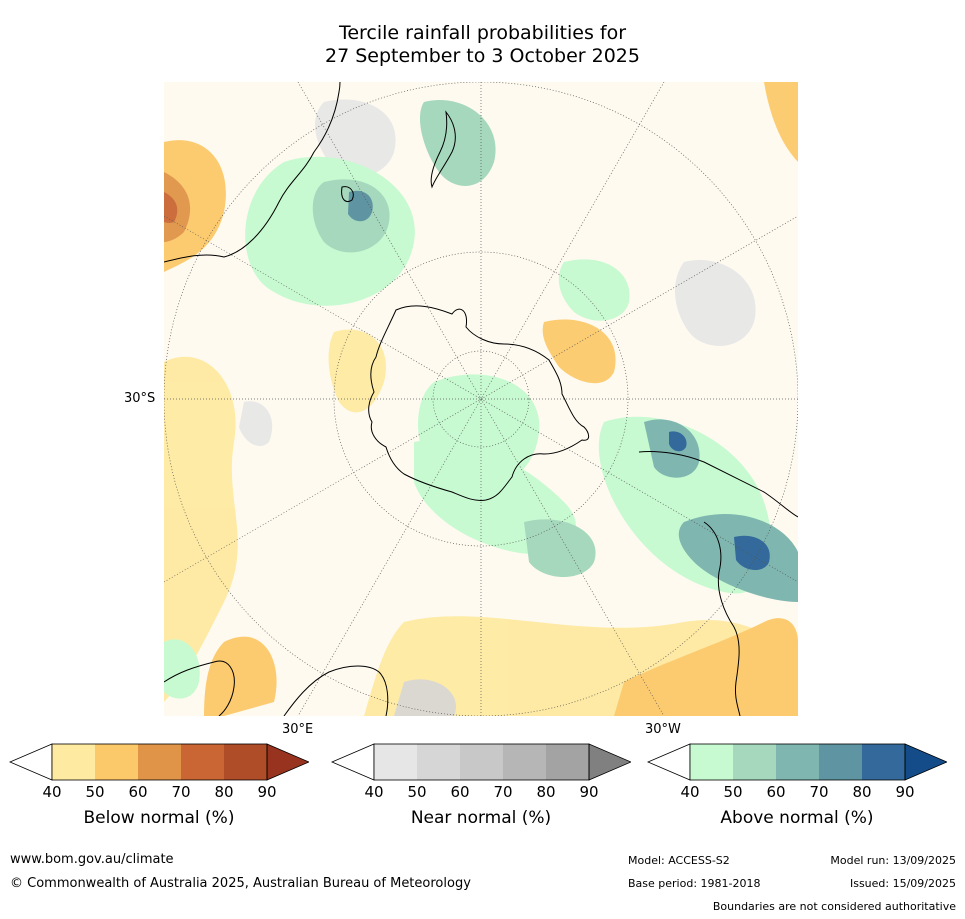 This screenshot has height=919, width=965. What do you see at coordinates (252, 172) in the screenshot?
I see `australia-coastline` at bounding box center [252, 172].